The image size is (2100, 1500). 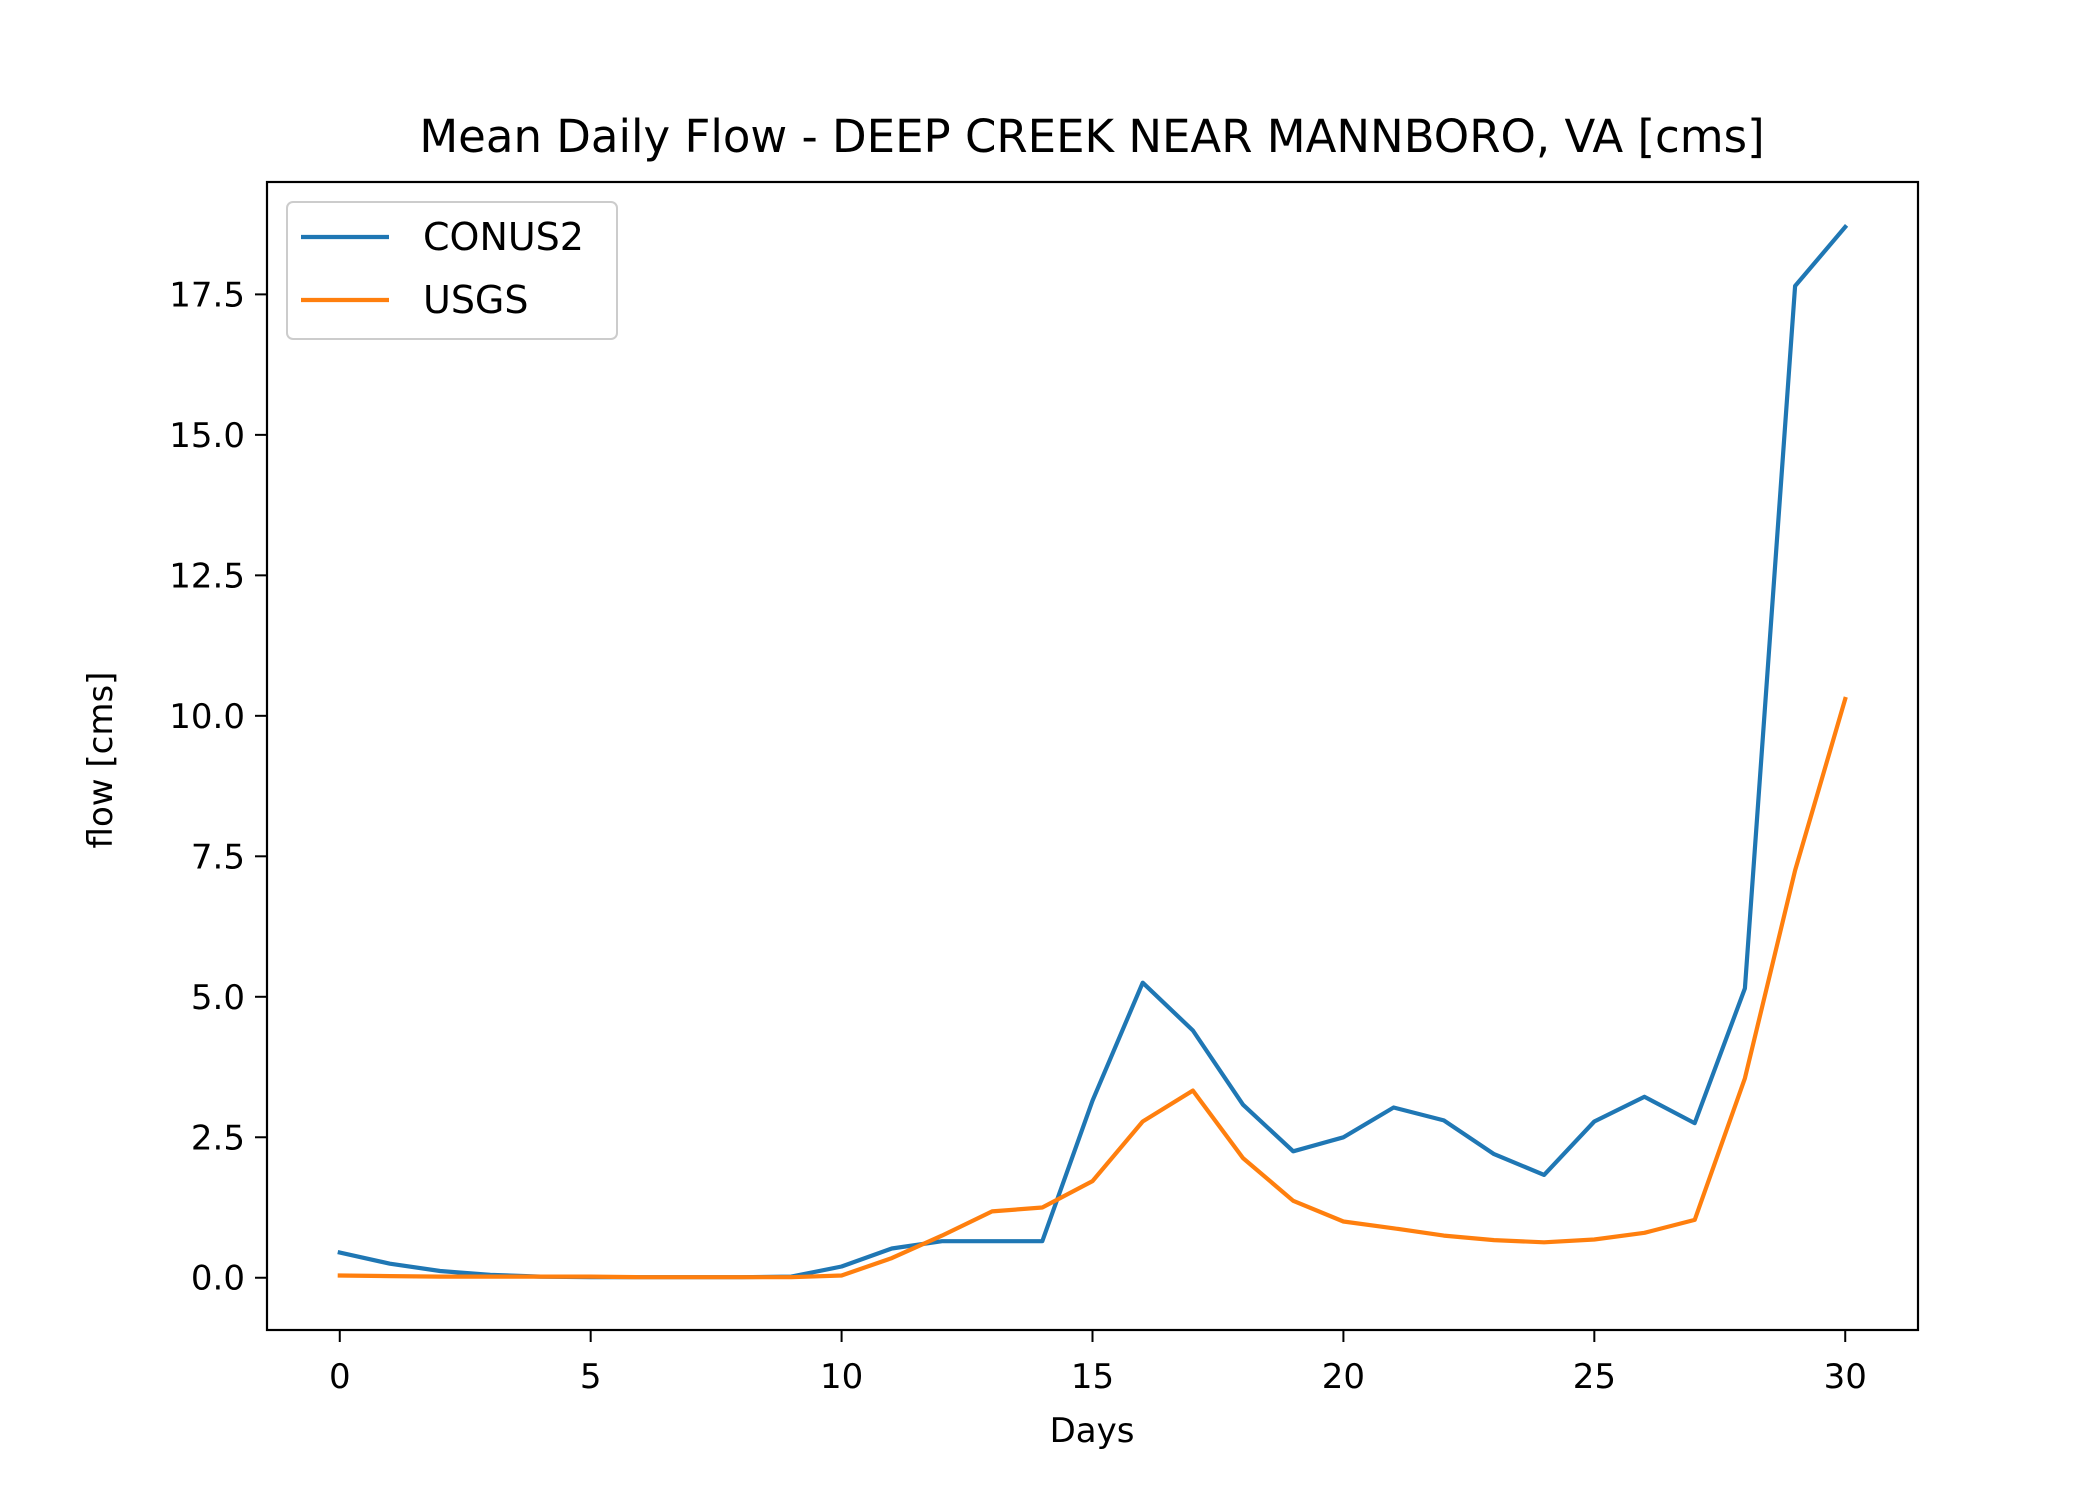 I want to click on x-axis-label: Days, so click(x=1092, y=1431).